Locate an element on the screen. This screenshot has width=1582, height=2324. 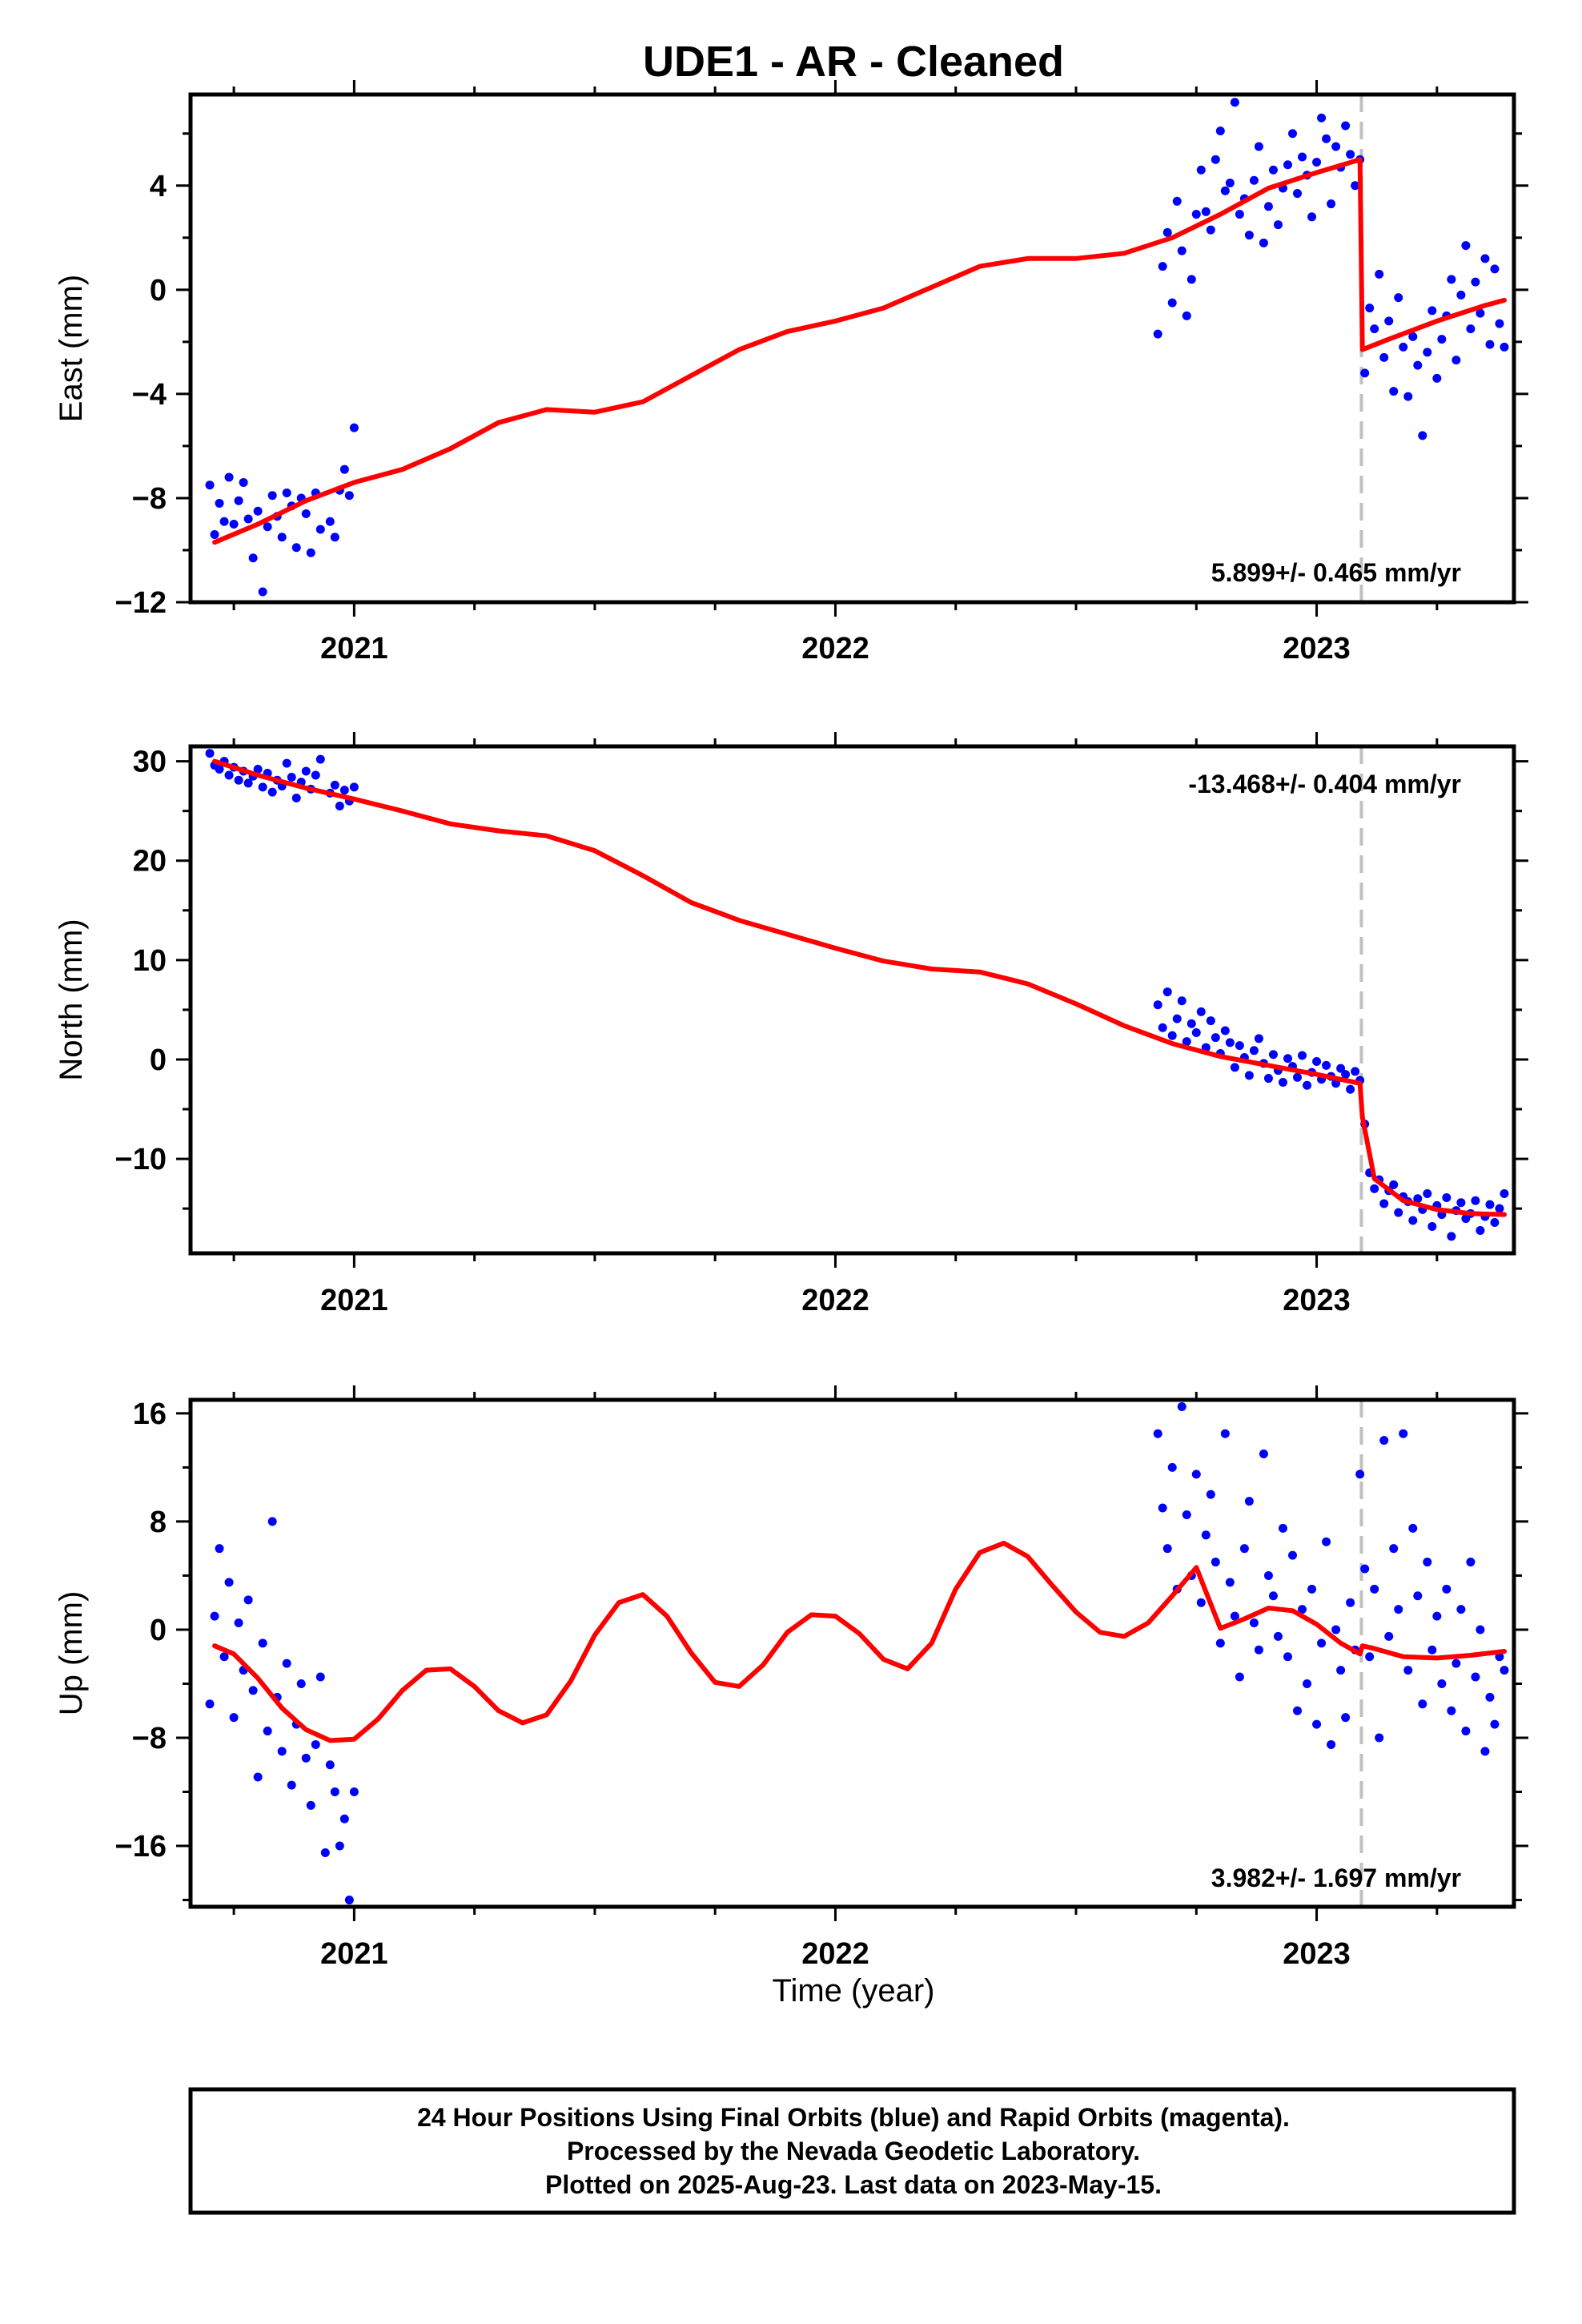
y-tick-label: 10 is located at coordinates (150, 961).